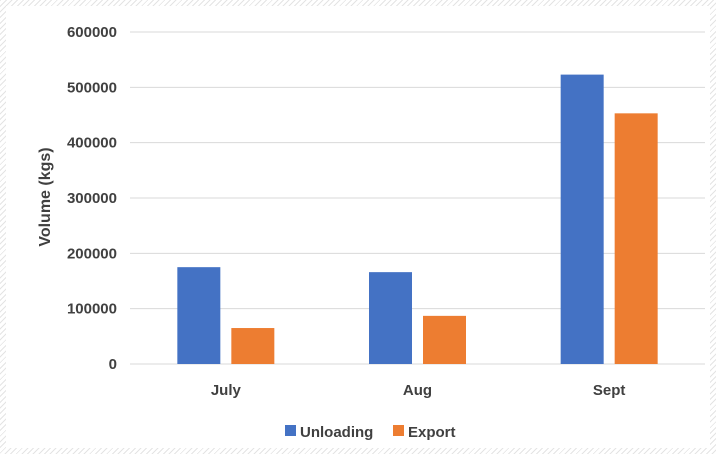  What do you see at coordinates (636, 238) in the screenshot?
I see `bar-export-sept` at bounding box center [636, 238].